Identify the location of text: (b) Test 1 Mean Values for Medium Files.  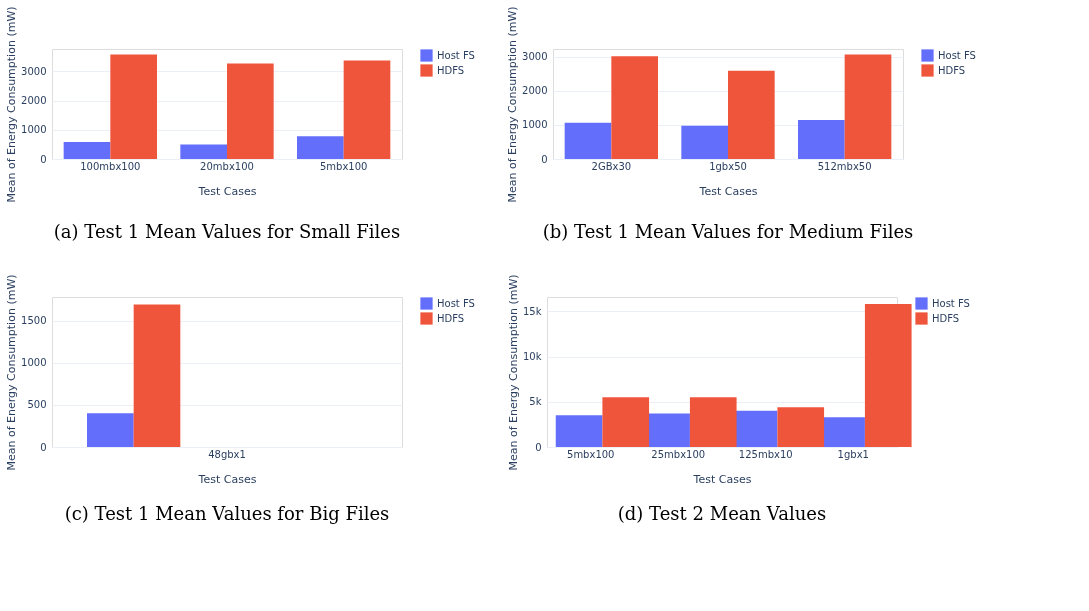
(728, 232).